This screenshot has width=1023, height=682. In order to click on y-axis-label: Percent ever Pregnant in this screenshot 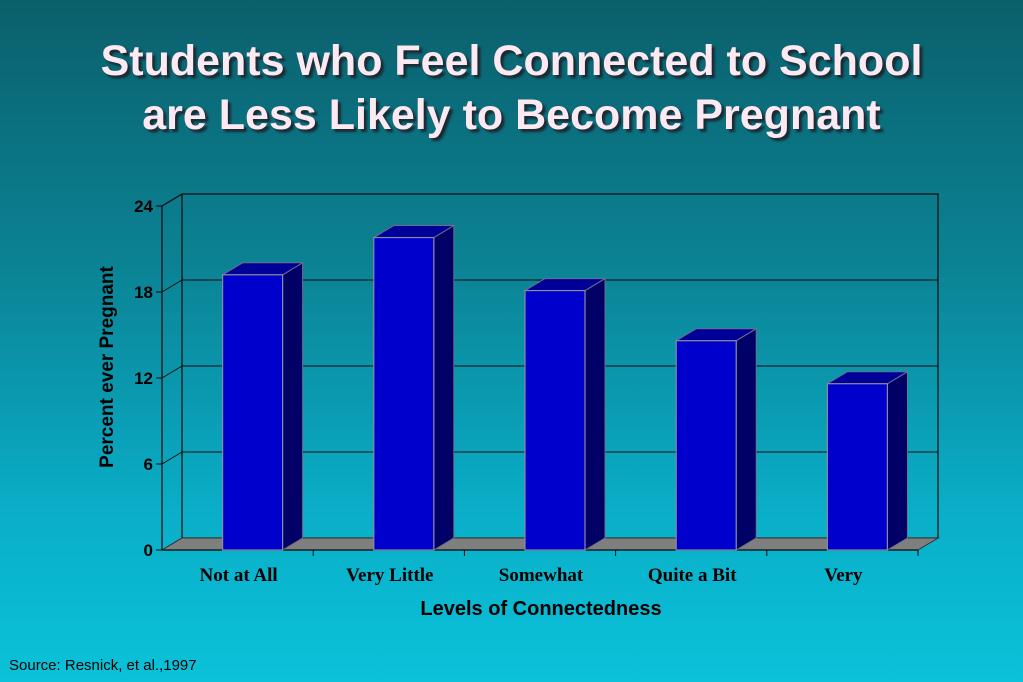, I will do `click(107, 367)`.